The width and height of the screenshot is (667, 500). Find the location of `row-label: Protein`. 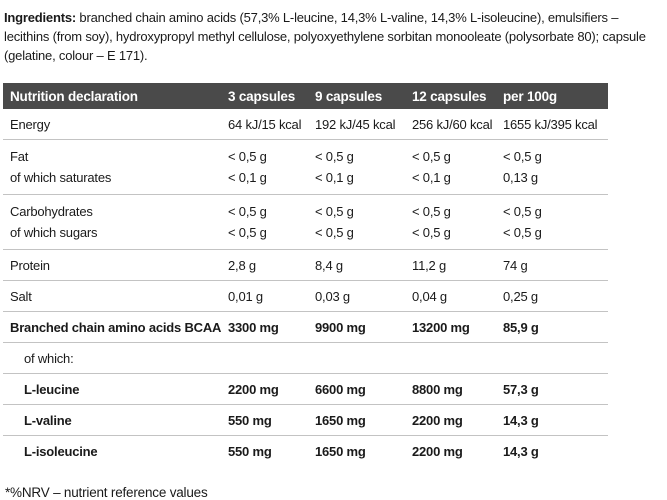

row-label: Protein is located at coordinates (30, 265).